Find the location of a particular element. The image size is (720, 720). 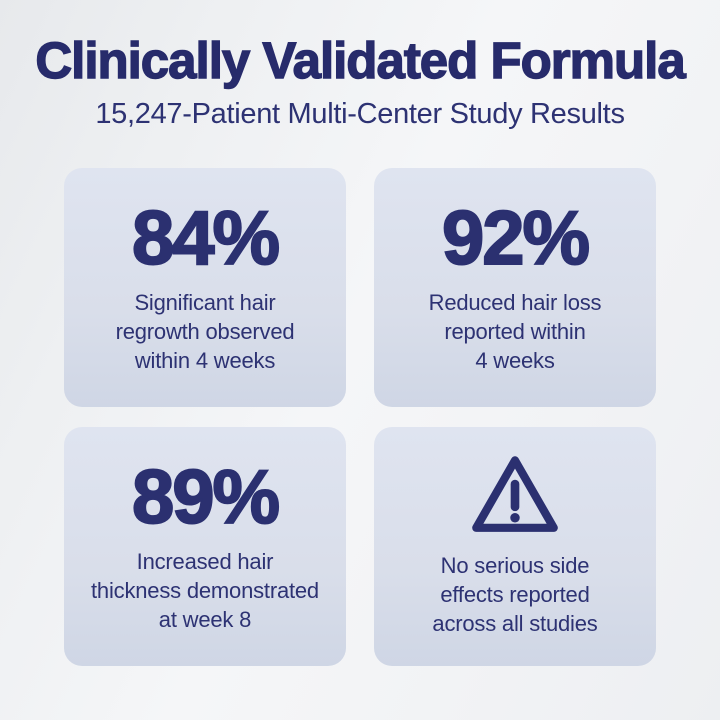

page-title: Clinically Validated Formula is located at coordinates (361, 61).